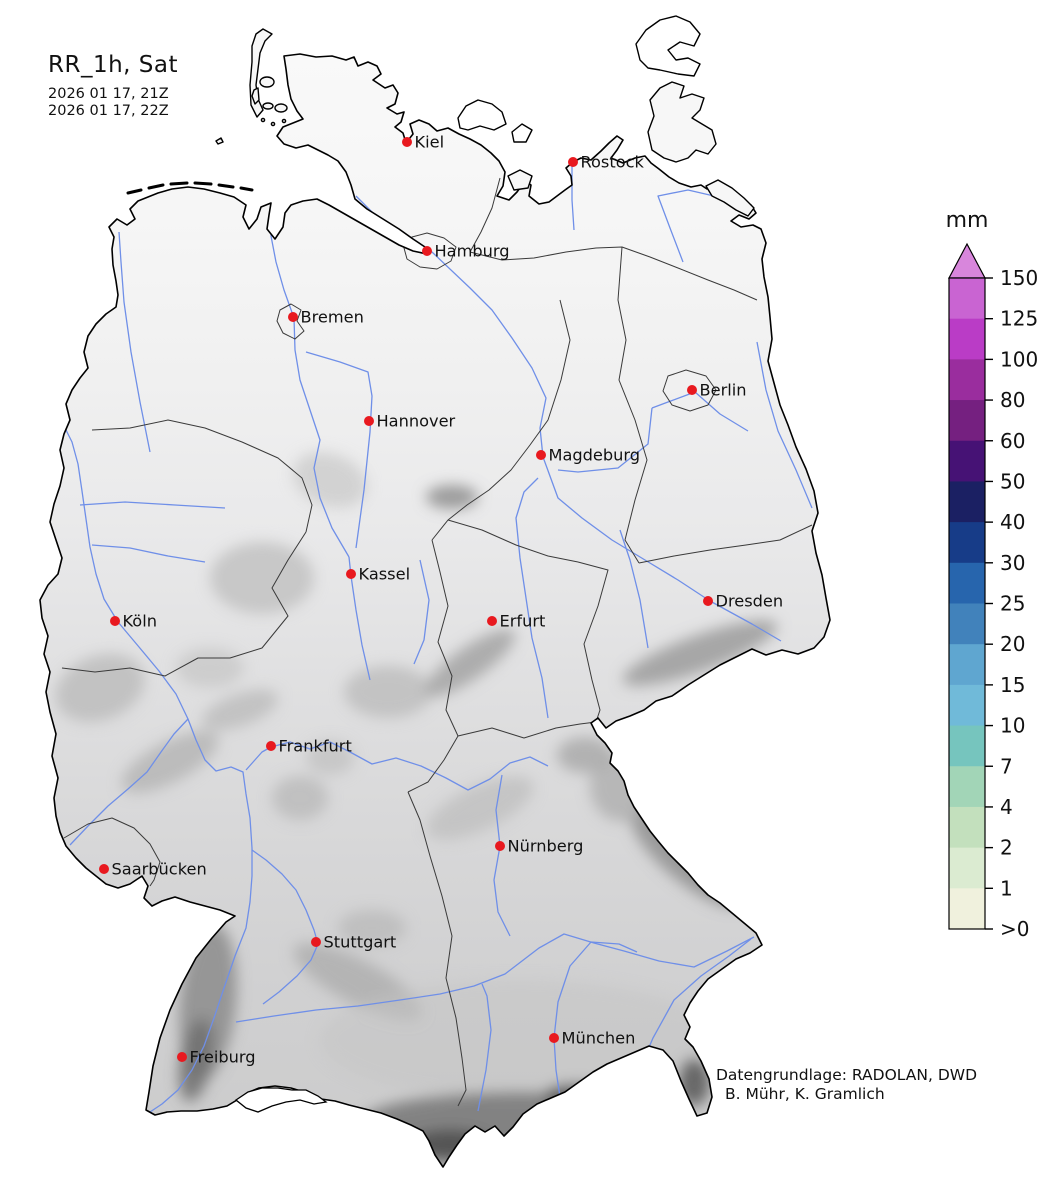 Image resolution: width=1053 pixels, height=1185 pixels. Describe the element at coordinates (1019, 319) in the screenshot. I see `colorbar-tick-label: 125` at that location.